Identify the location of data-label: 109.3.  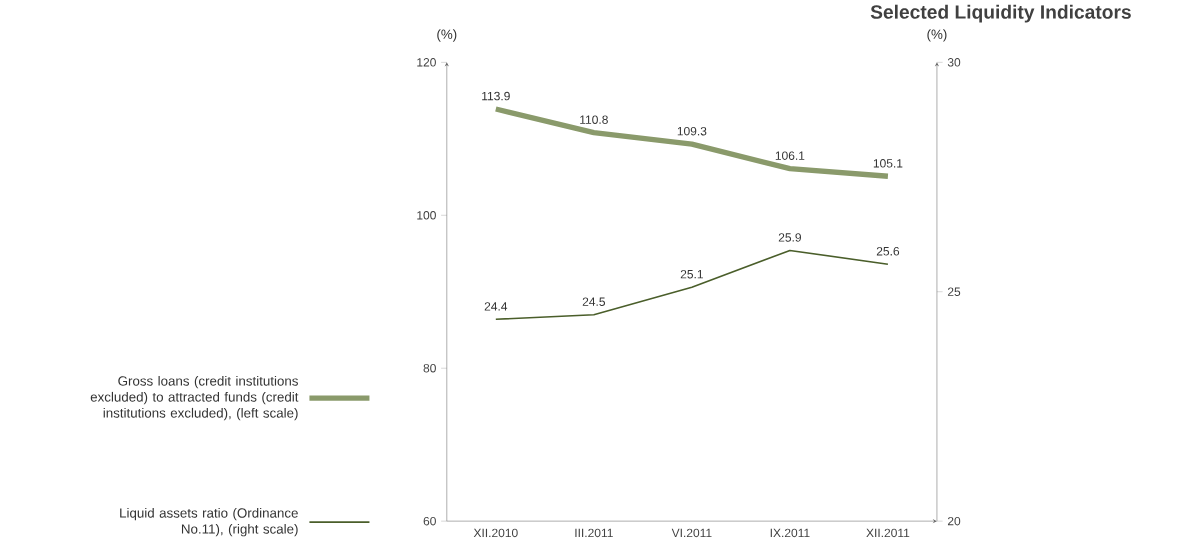
(692, 131).